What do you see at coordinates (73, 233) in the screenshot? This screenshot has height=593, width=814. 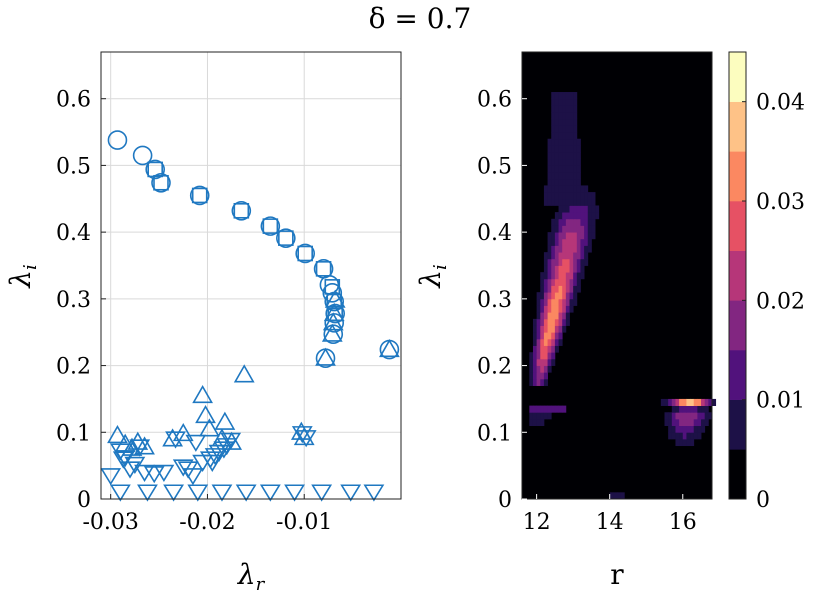 I see `scatter-y-tick-label: 0.4` at bounding box center [73, 233].